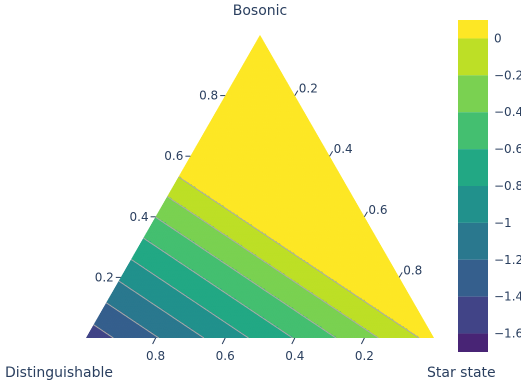 This screenshot has height=388, width=521. Describe the element at coordinates (104, 277) in the screenshot. I see `left-axis-tick-label: 0.2` at that location.